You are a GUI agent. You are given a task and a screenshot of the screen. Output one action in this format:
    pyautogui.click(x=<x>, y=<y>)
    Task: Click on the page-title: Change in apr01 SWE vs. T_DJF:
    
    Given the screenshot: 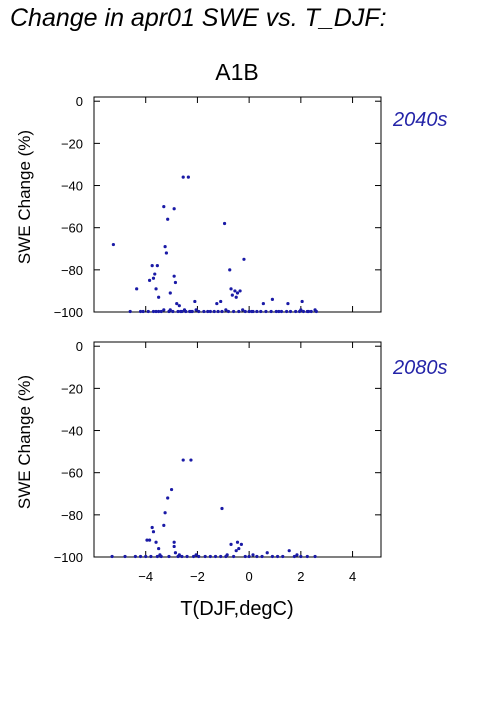 What is the action you would take?
    pyautogui.click(x=198, y=18)
    